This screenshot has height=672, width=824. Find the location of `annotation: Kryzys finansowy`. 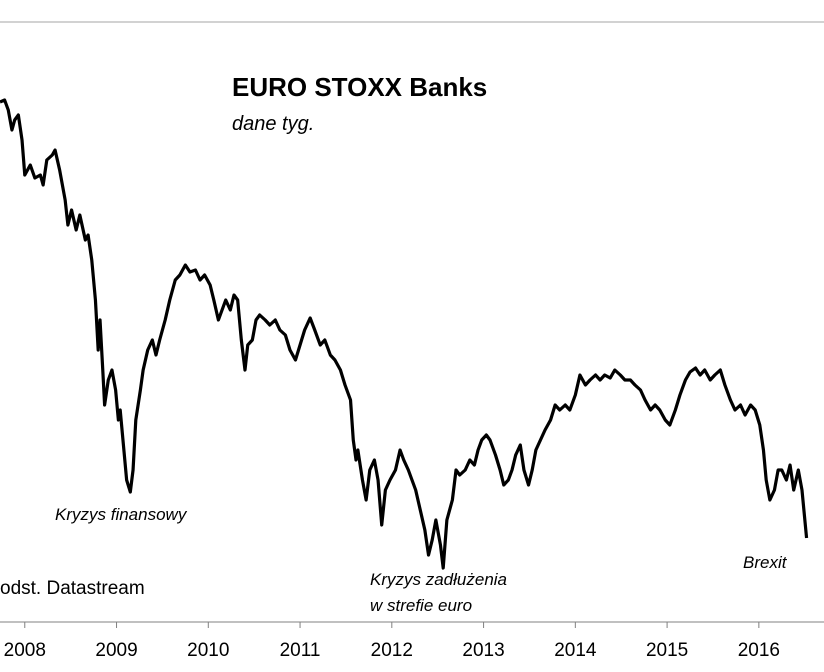

annotation: Kryzys finansowy is located at coordinates (121, 514).